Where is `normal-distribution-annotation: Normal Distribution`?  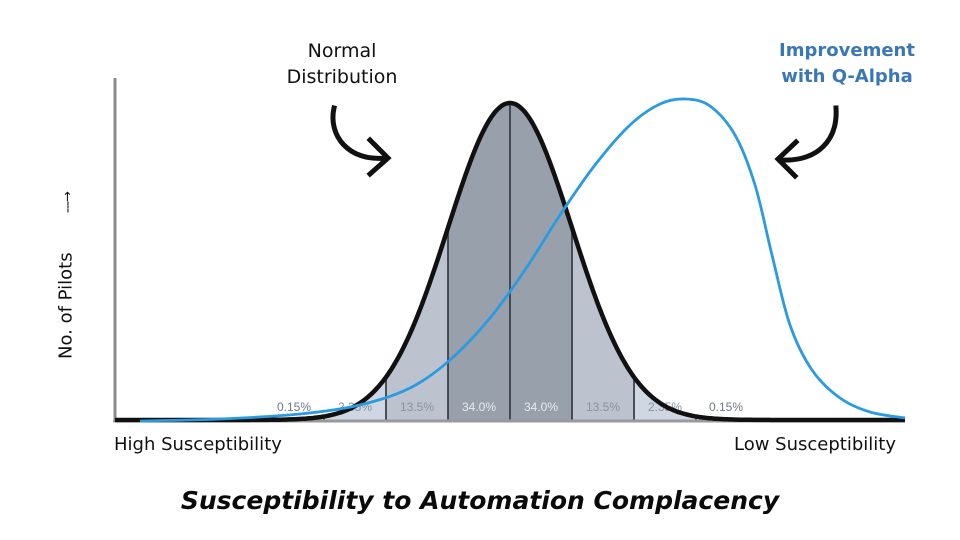
normal-distribution-annotation: Normal Distribution is located at coordinates (342, 64).